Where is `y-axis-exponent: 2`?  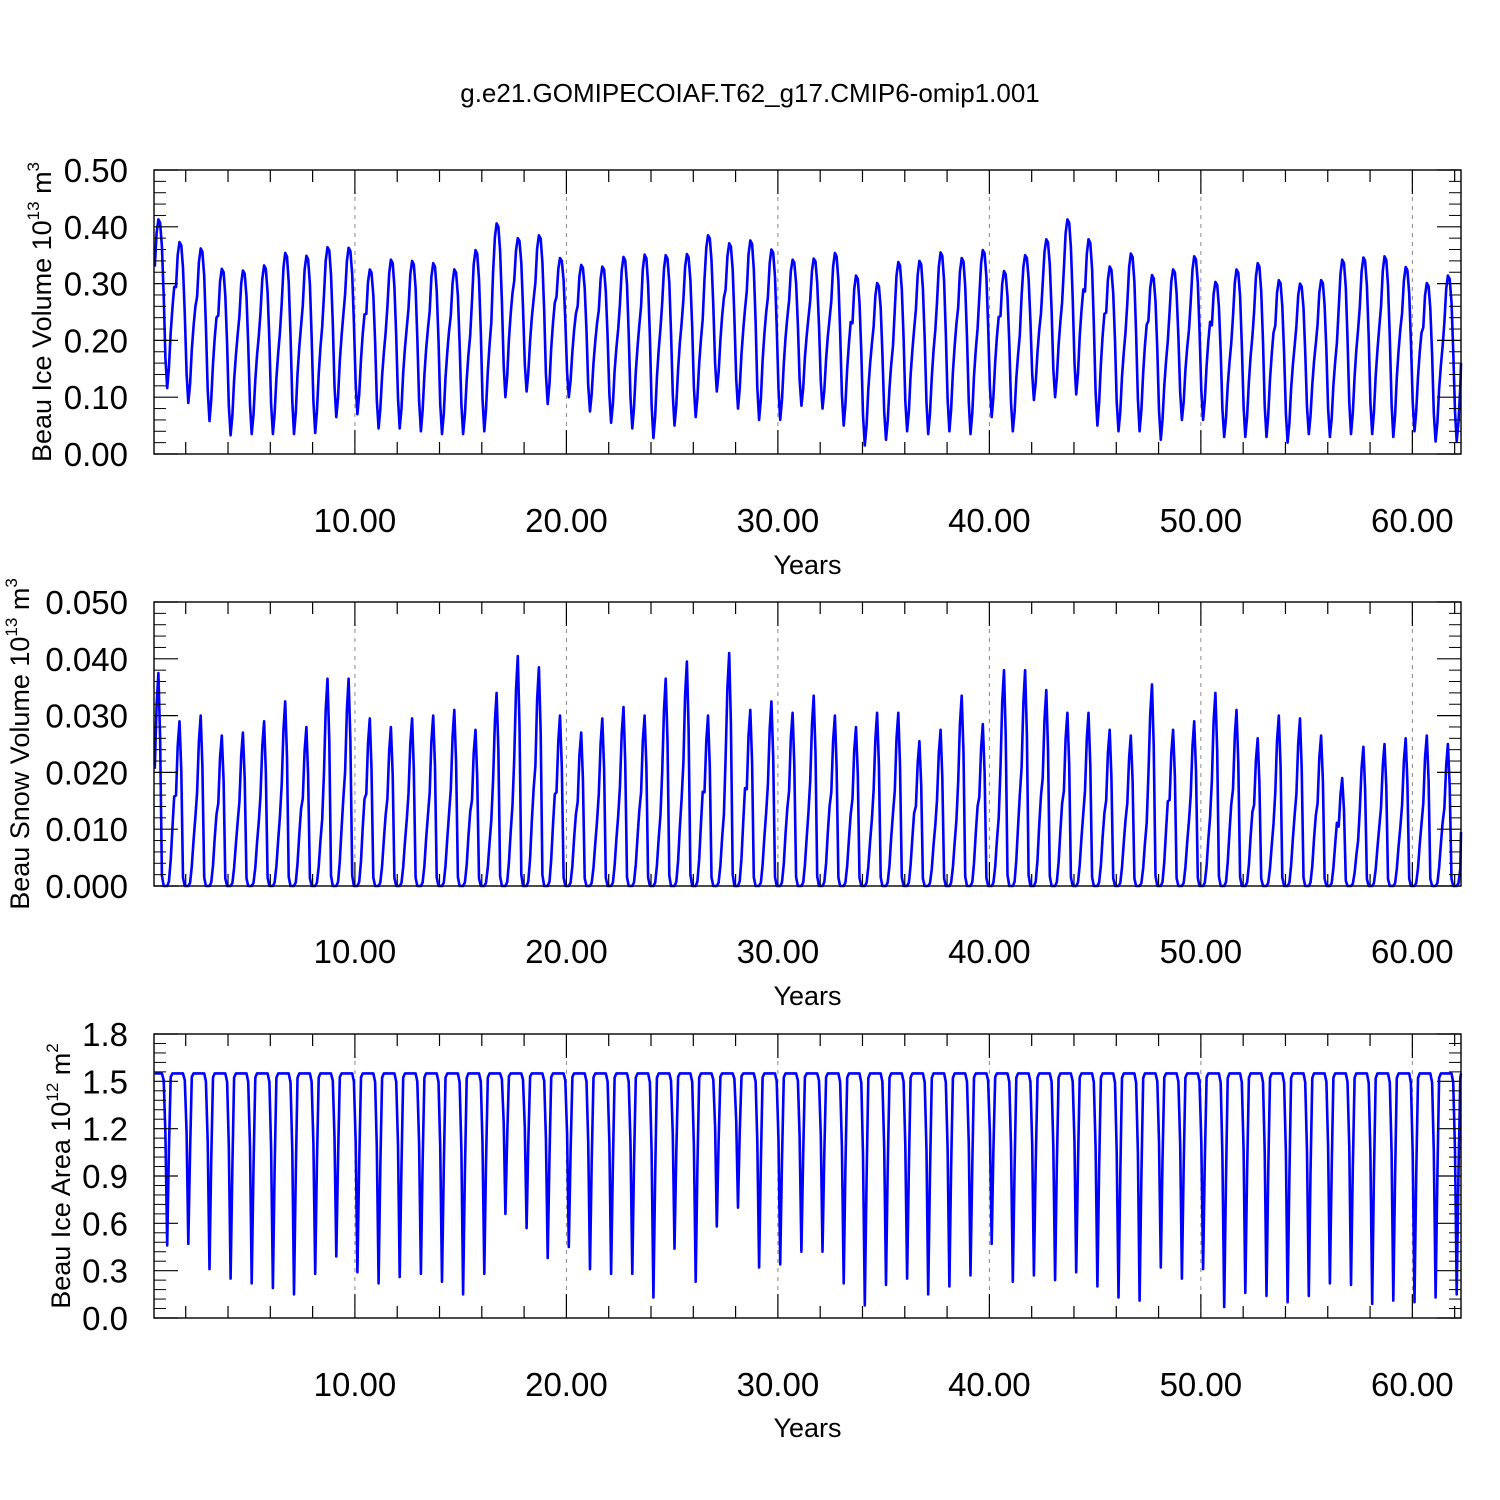
y-axis-exponent: 2 is located at coordinates (52, 1047).